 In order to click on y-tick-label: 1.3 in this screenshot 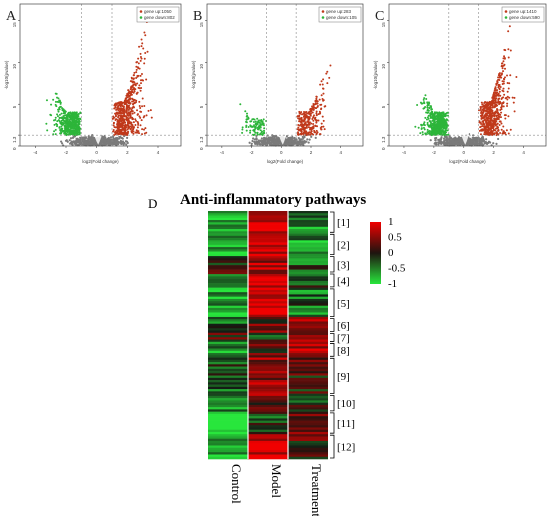, I will do `click(383, 139)`.